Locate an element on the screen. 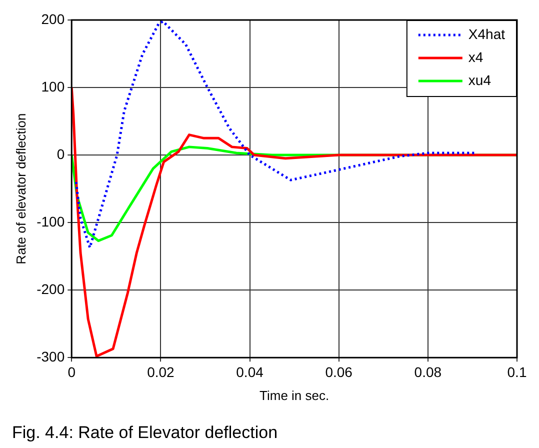 The width and height of the screenshot is (539, 448). legend-label: x4 is located at coordinates (476, 56).